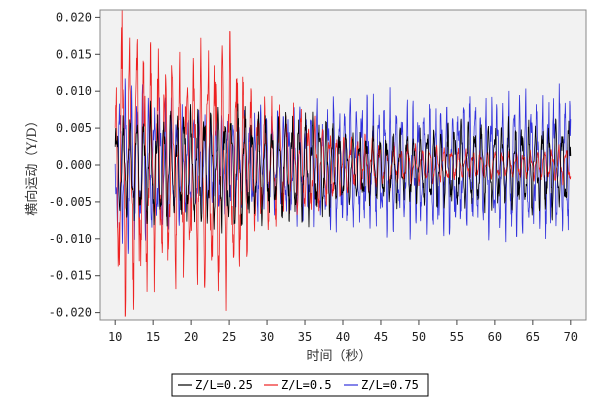 The image size is (600, 400). I want to click on x-tick-label: 35, so click(305, 337).